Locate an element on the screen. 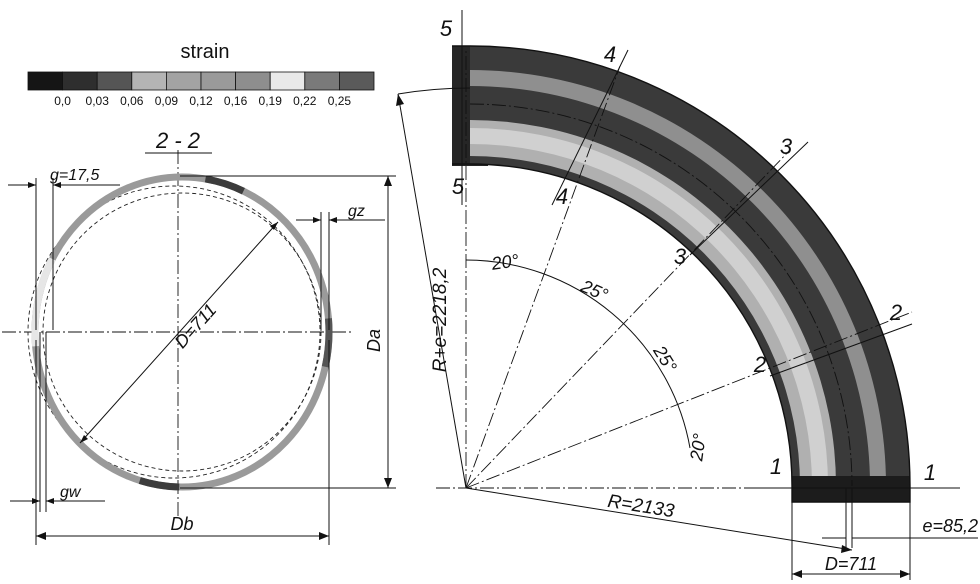 The height and width of the screenshot is (584, 980). section-label-5-inner: 5 is located at coordinates (458, 186).